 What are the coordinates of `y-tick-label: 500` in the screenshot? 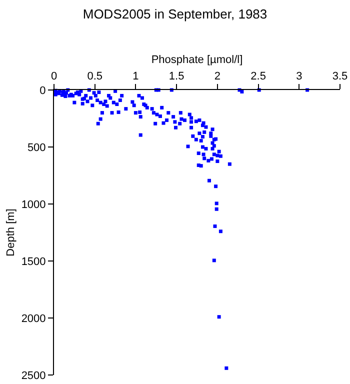 It's located at (36, 148).